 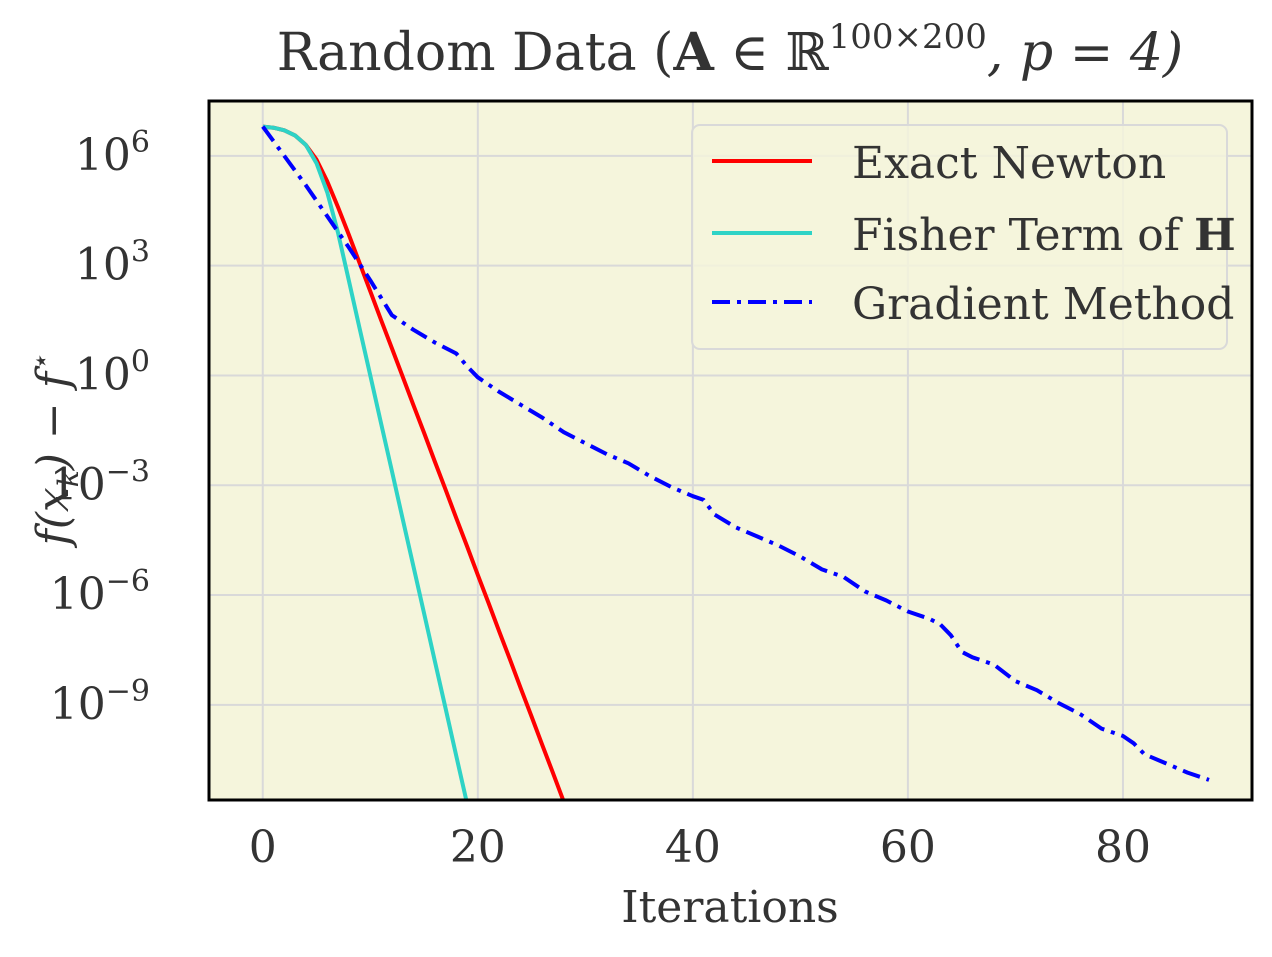 I want to click on x-tick-labels: 0 20 40 60 80, so click(x=700, y=847).